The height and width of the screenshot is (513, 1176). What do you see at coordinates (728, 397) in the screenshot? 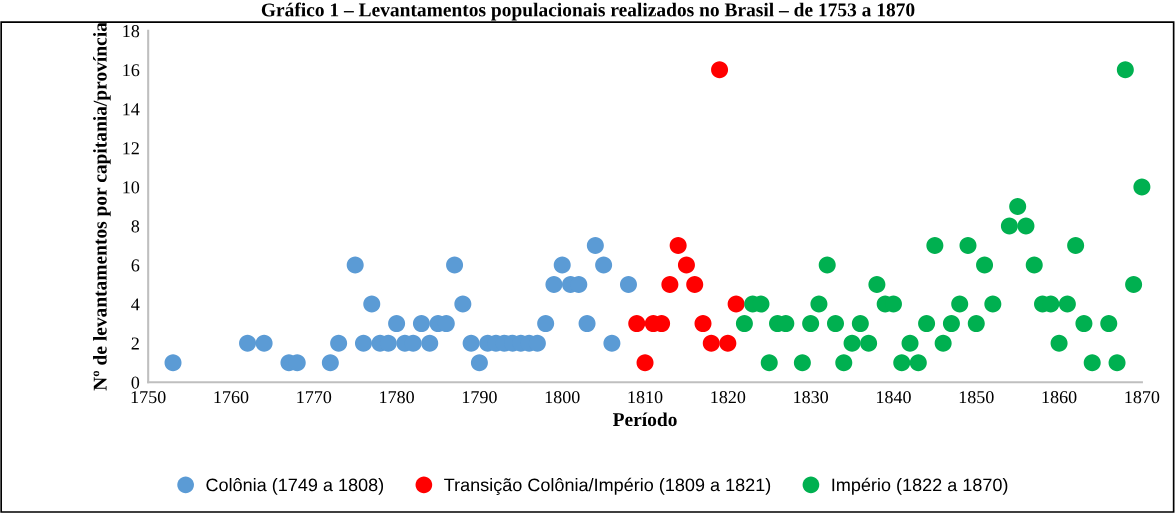
I see `x-tick-label: 1820` at bounding box center [728, 397].